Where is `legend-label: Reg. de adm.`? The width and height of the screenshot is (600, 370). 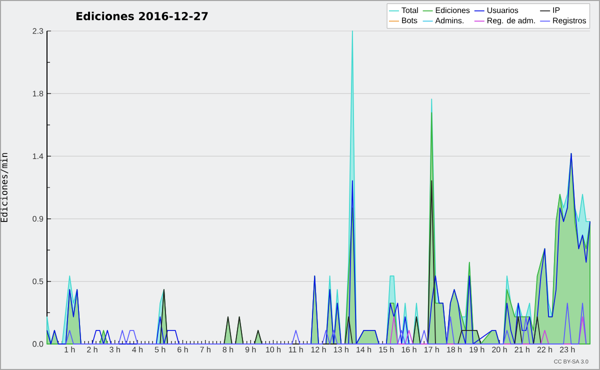 legend-label: Reg. de adm. is located at coordinates (511, 21).